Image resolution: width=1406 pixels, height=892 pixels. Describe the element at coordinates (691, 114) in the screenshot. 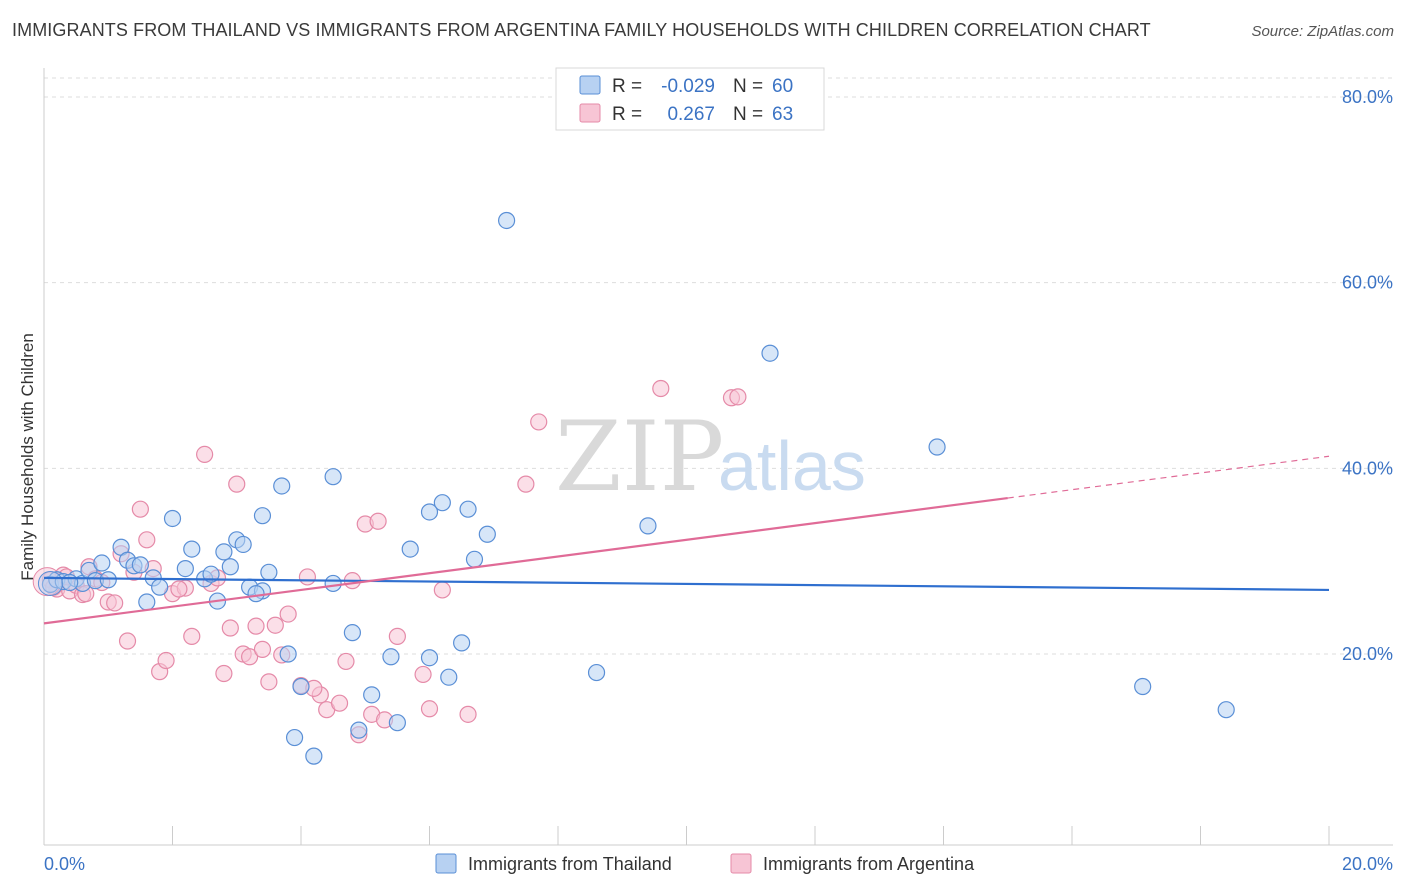

I see `legend-argentina-r-value: 0.267` at that location.